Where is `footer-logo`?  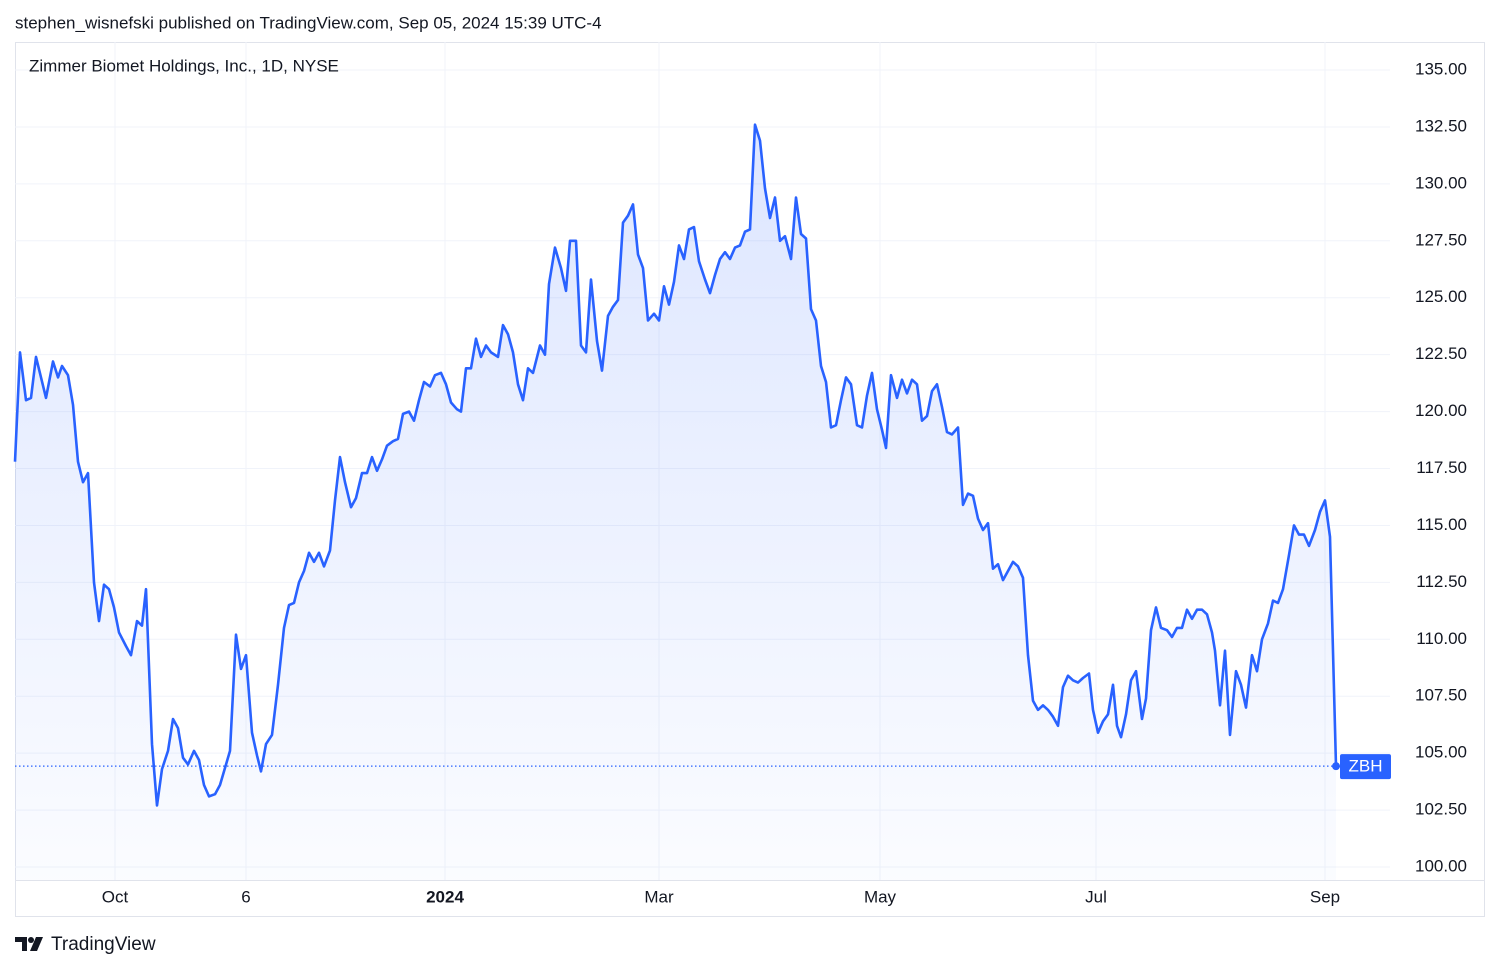
footer-logo is located at coordinates (29, 944).